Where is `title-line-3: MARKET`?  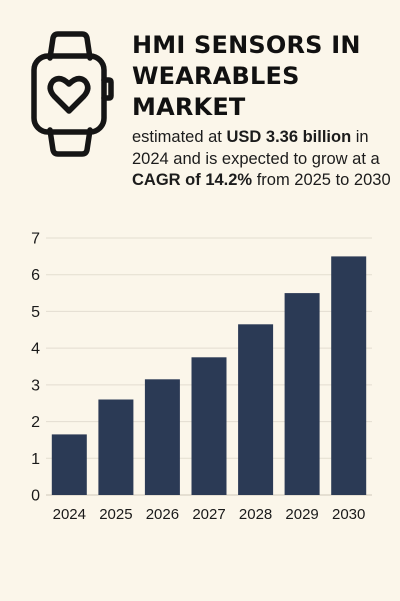 title-line-3: MARKET is located at coordinates (189, 107).